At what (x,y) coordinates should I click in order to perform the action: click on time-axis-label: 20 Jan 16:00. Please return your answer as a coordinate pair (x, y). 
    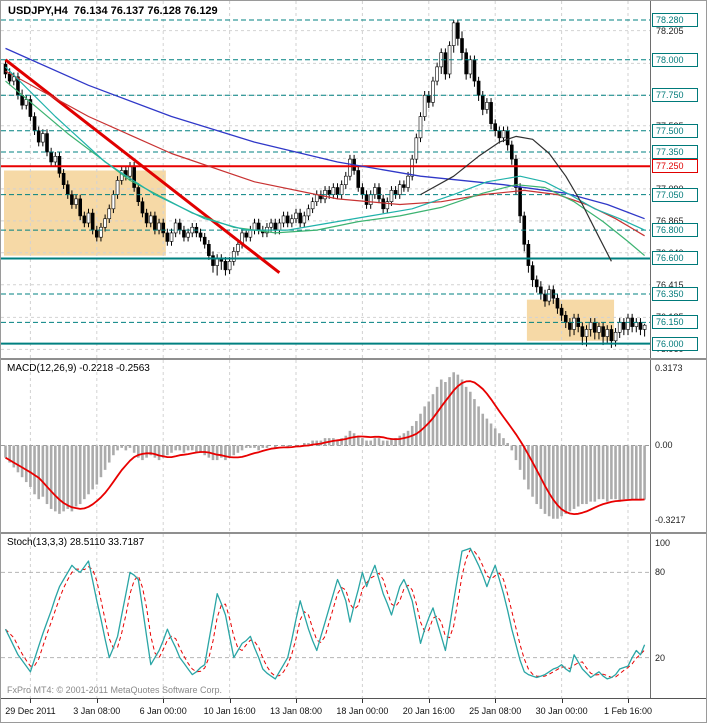
    Looking at the image, I should click on (428, 711).